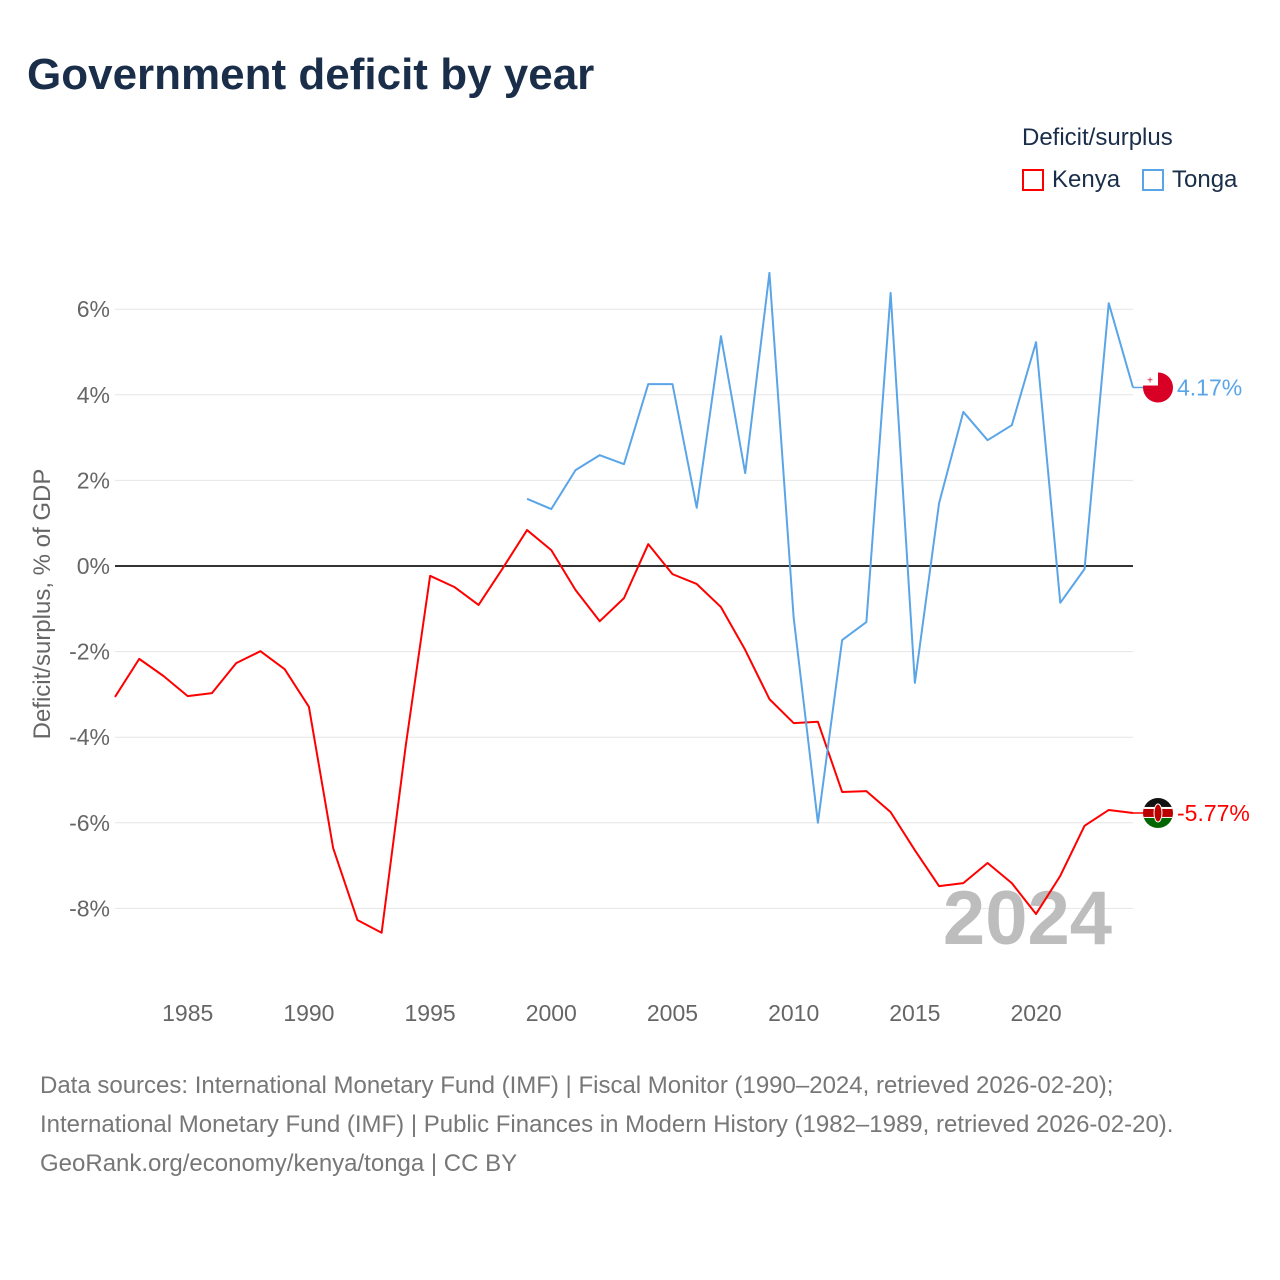 The height and width of the screenshot is (1280, 1280). Describe the element at coordinates (1086, 179) in the screenshot. I see `legend-label-kenya: Kenya` at that location.